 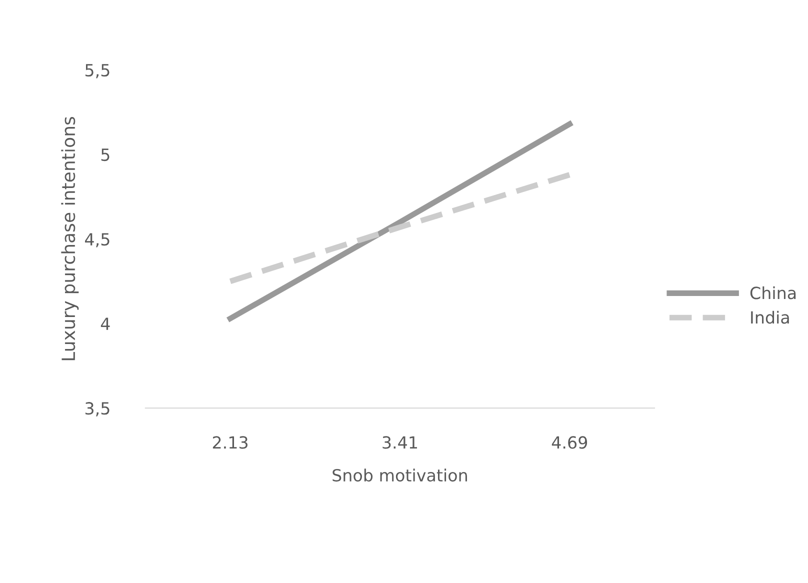 What do you see at coordinates (105, 324) in the screenshot?
I see `y-tick-label: 4` at bounding box center [105, 324].